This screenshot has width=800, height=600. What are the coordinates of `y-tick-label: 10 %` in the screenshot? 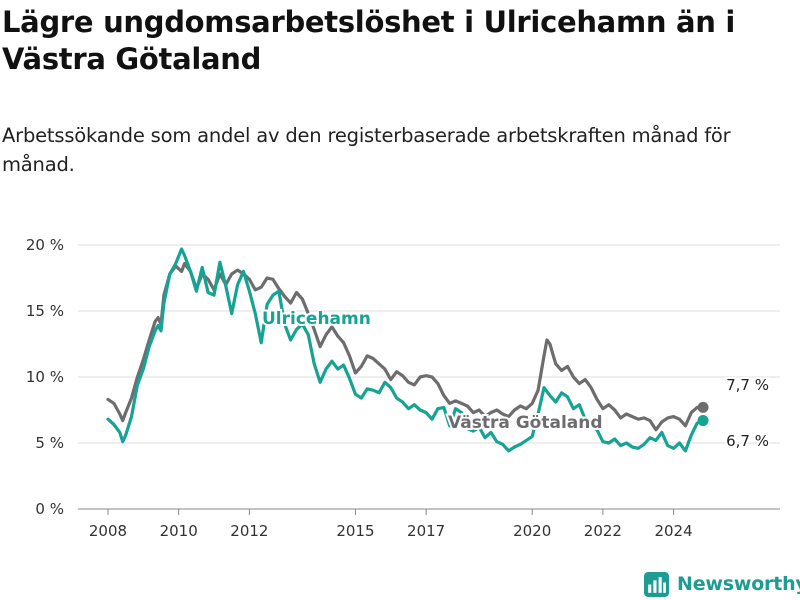 It's located at (45, 377).